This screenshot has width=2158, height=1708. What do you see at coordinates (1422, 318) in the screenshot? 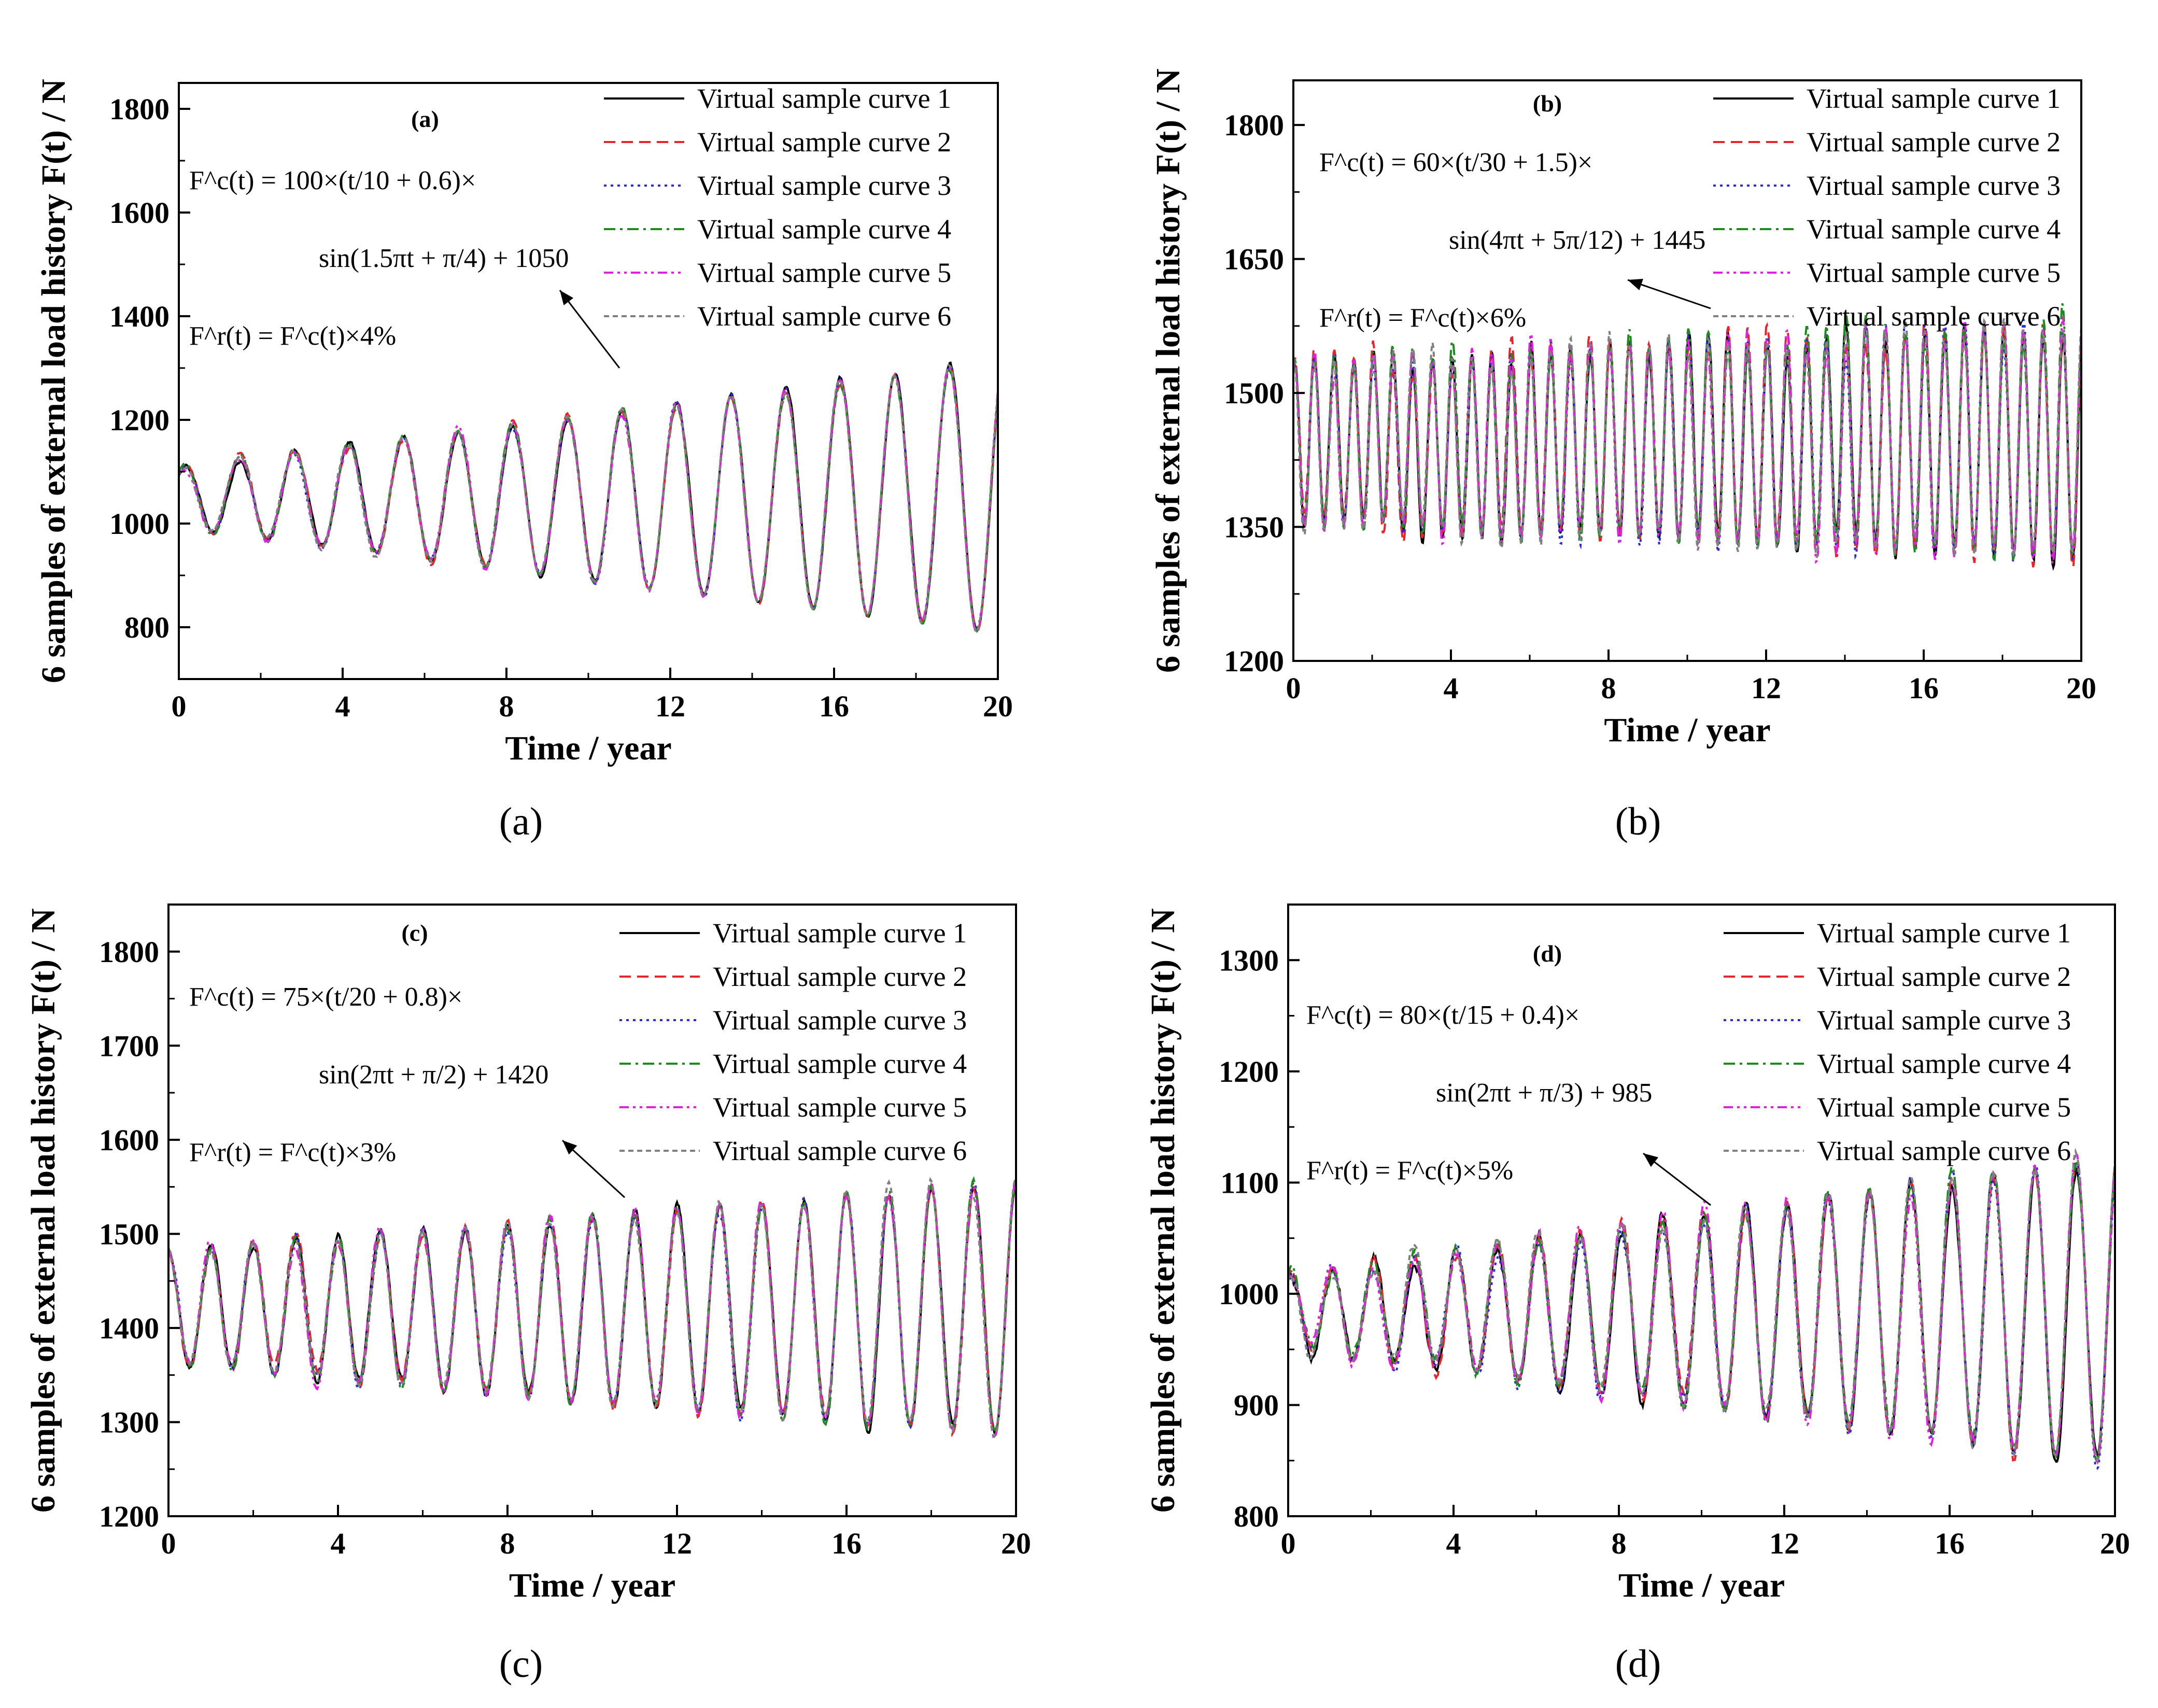
I see `formula-line-3: F^r(t) = F^c(t)×6%` at bounding box center [1422, 318].